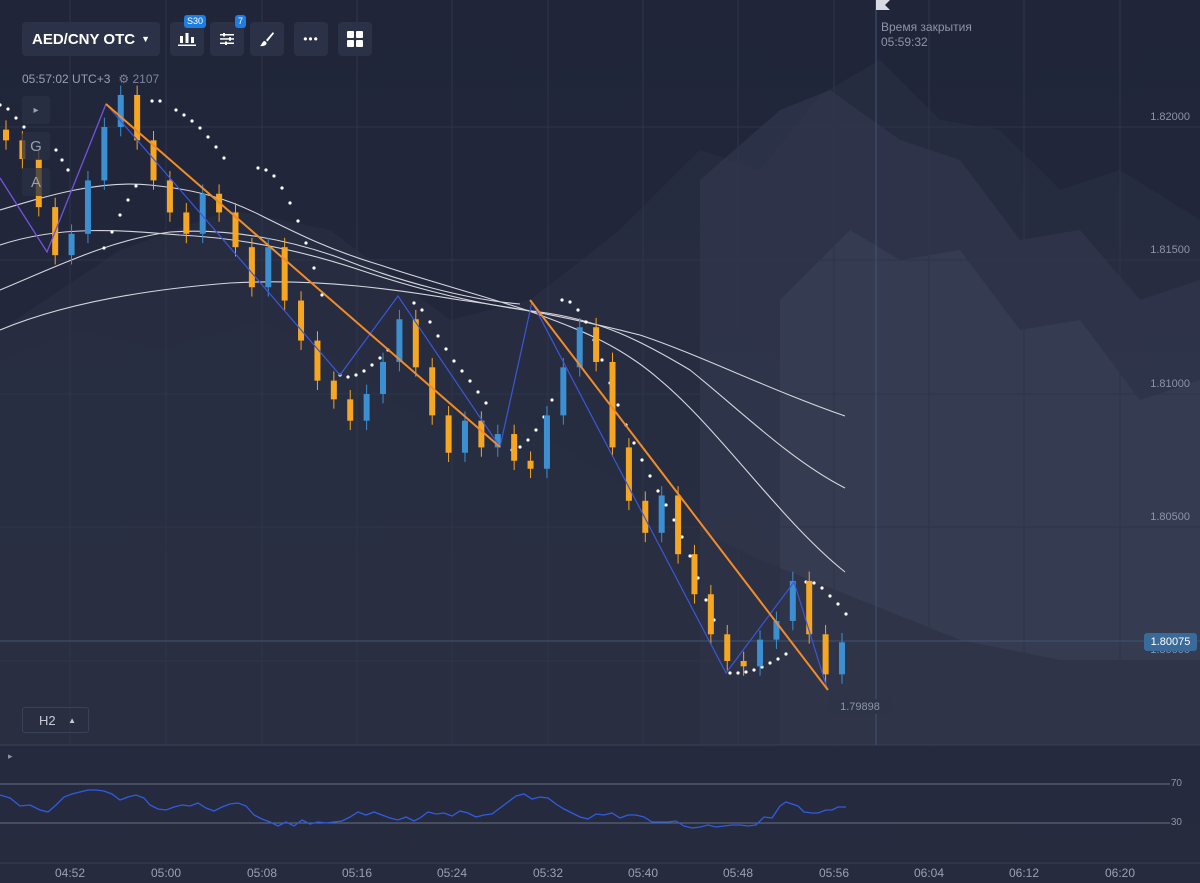 Image resolution: width=1200 pixels, height=883 pixels. I want to click on time-axis-label: 05:24, so click(452, 873).